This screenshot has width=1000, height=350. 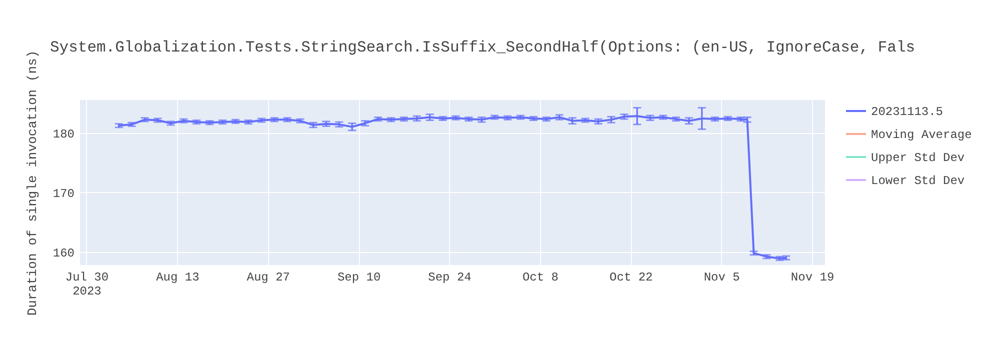 What do you see at coordinates (359, 277) in the screenshot?
I see `x-tick-label: Sep 10` at bounding box center [359, 277].